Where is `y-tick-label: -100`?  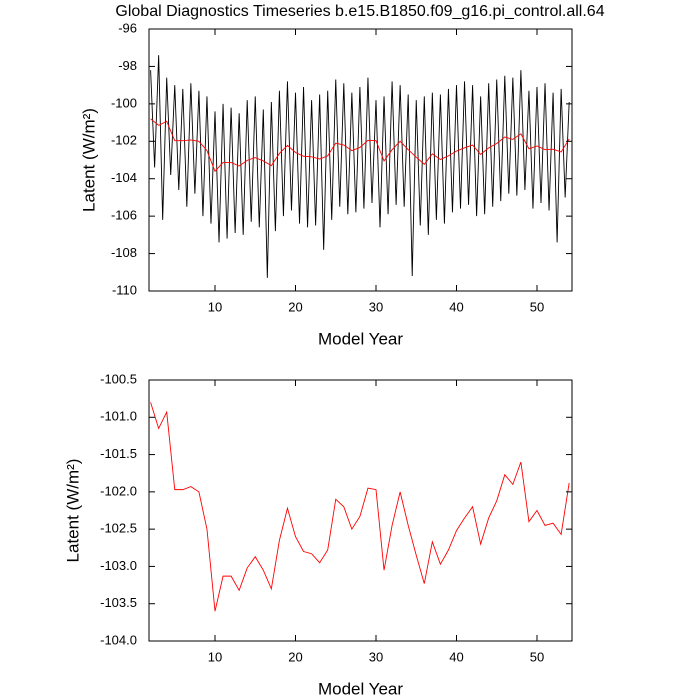
y-tick-label: -100 is located at coordinates (124, 102).